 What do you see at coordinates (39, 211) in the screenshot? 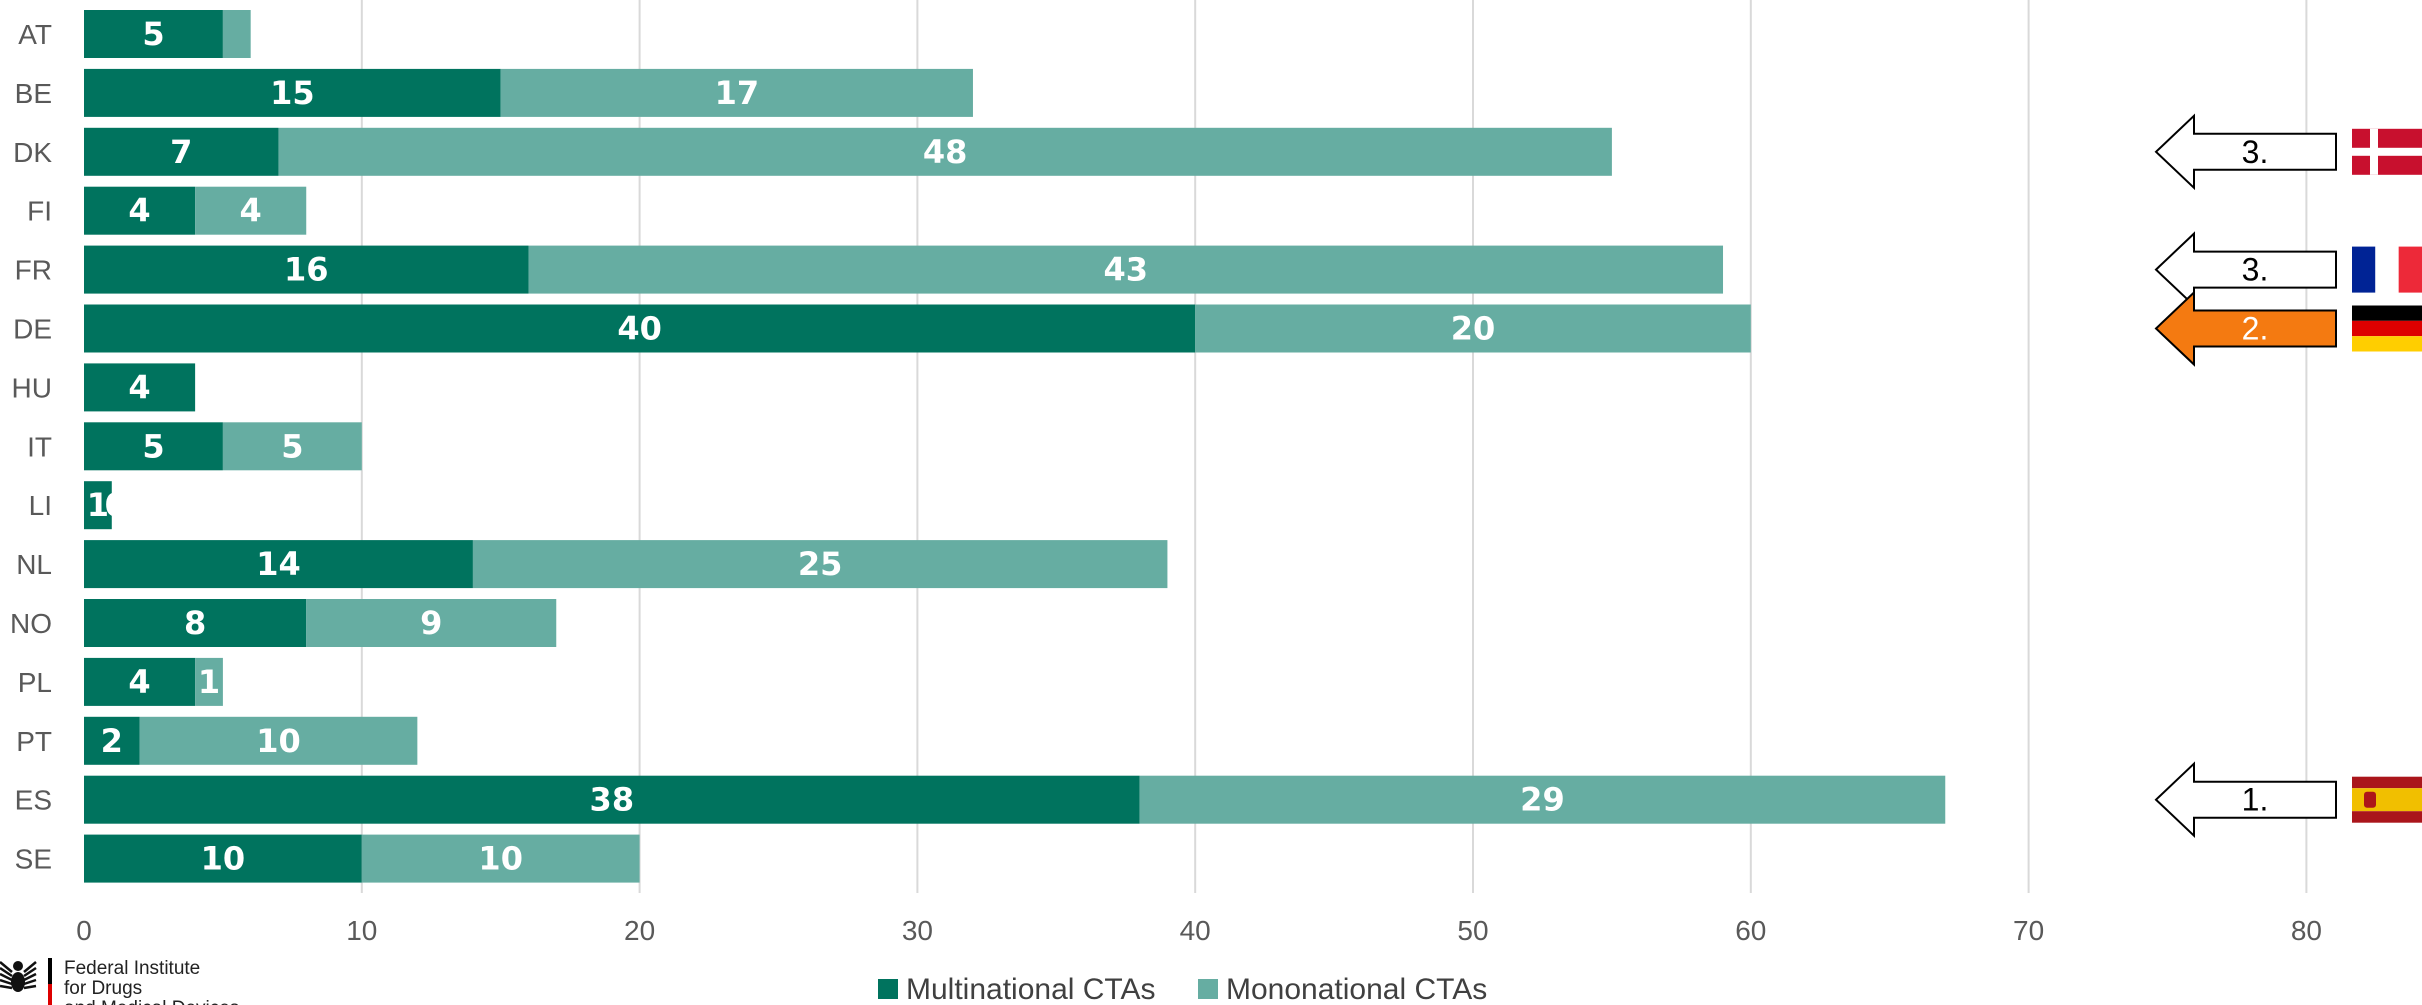
I see `category-label-FI: FI` at bounding box center [39, 211].